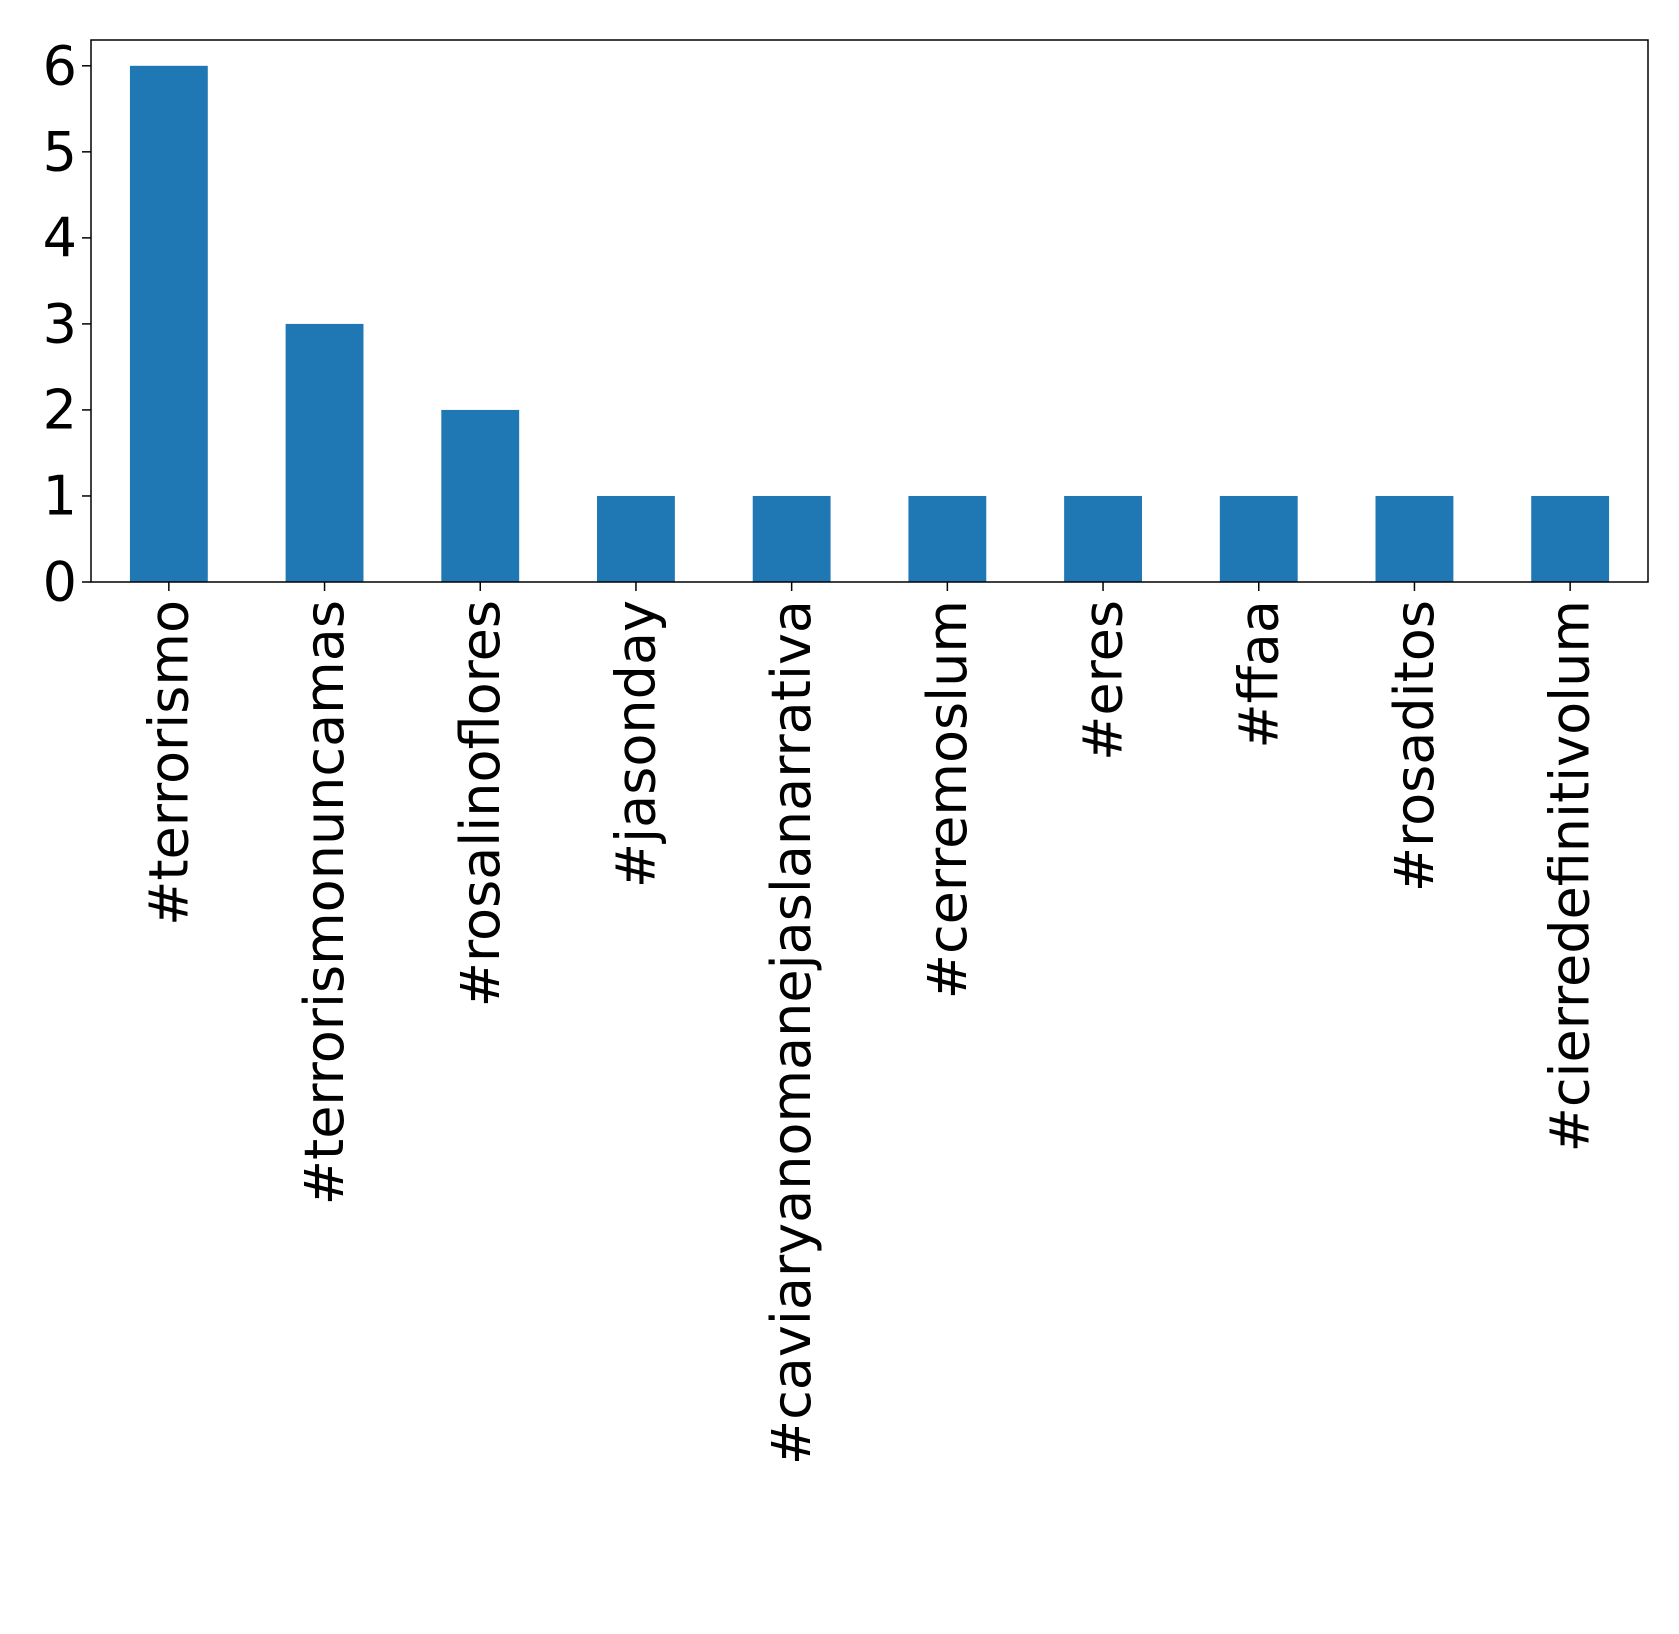  Describe the element at coordinates (60, 323) in the screenshot. I see `y-tick-label: 3` at that location.